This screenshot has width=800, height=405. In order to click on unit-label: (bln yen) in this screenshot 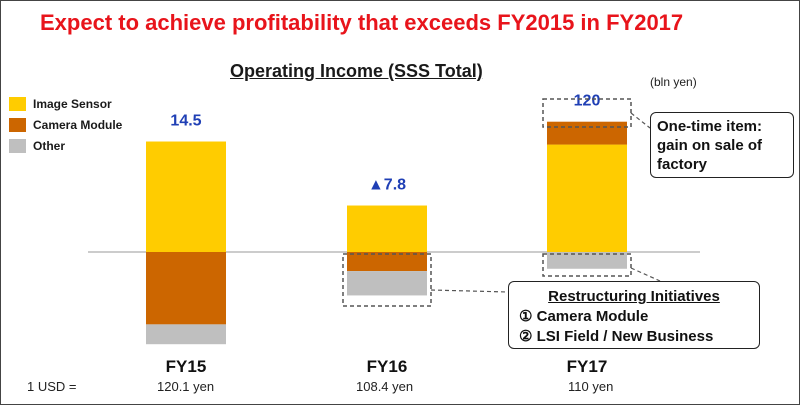, I will do `click(673, 82)`.